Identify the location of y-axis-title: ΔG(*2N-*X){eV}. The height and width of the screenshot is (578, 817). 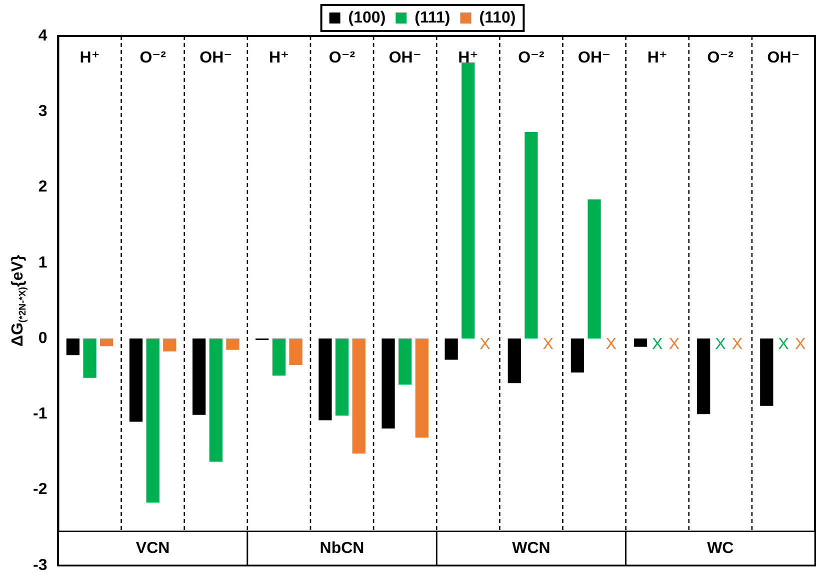
(18, 300).